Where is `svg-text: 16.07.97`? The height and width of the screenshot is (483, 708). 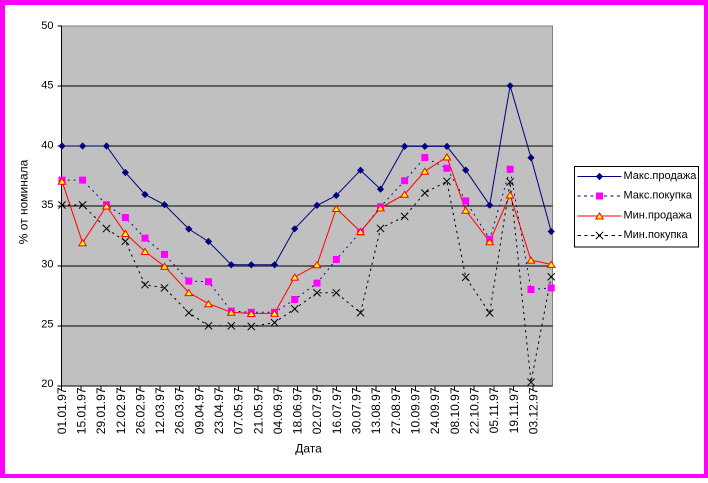
svg-text: 16.07.97 is located at coordinates (337, 410).